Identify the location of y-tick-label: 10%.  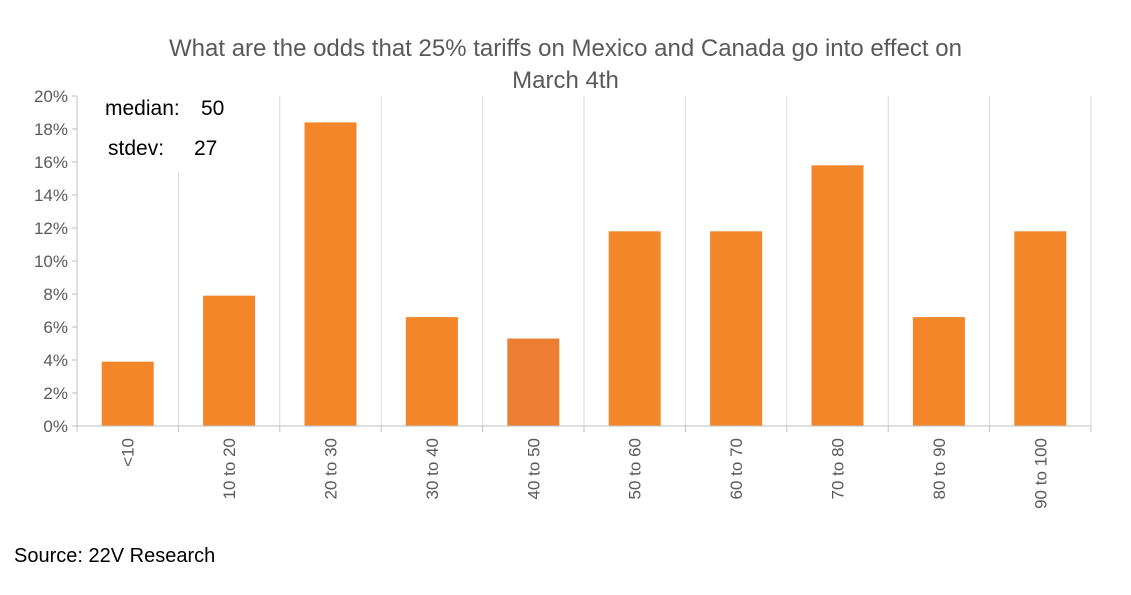
(51, 261).